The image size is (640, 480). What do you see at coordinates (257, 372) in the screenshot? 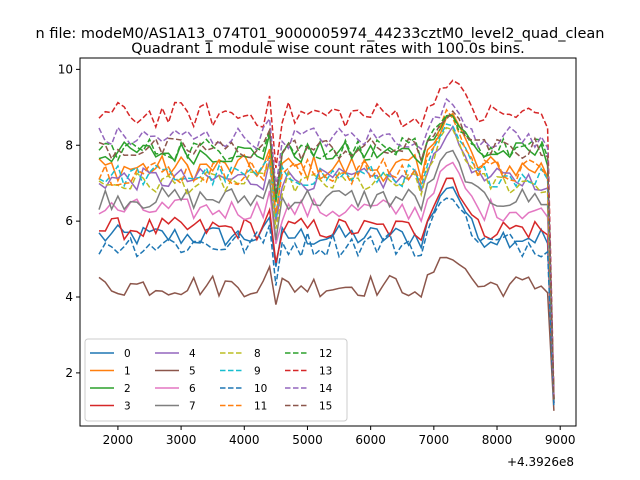
I see `legend-label-9: 9` at bounding box center [257, 372].